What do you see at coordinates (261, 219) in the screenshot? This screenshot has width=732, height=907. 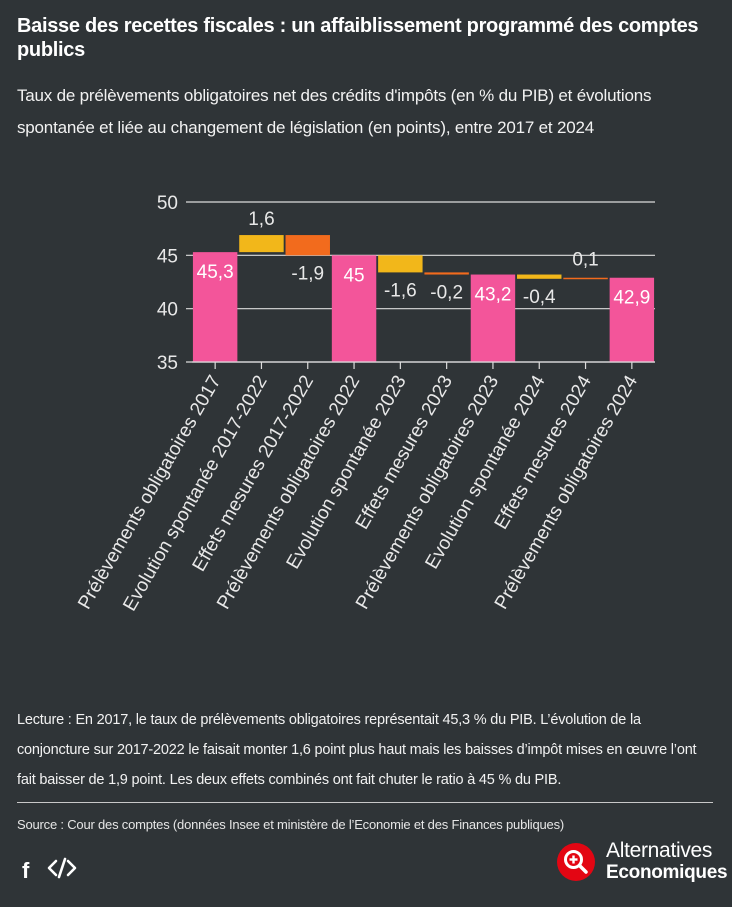 I see `data-label: 1,6` at bounding box center [261, 219].